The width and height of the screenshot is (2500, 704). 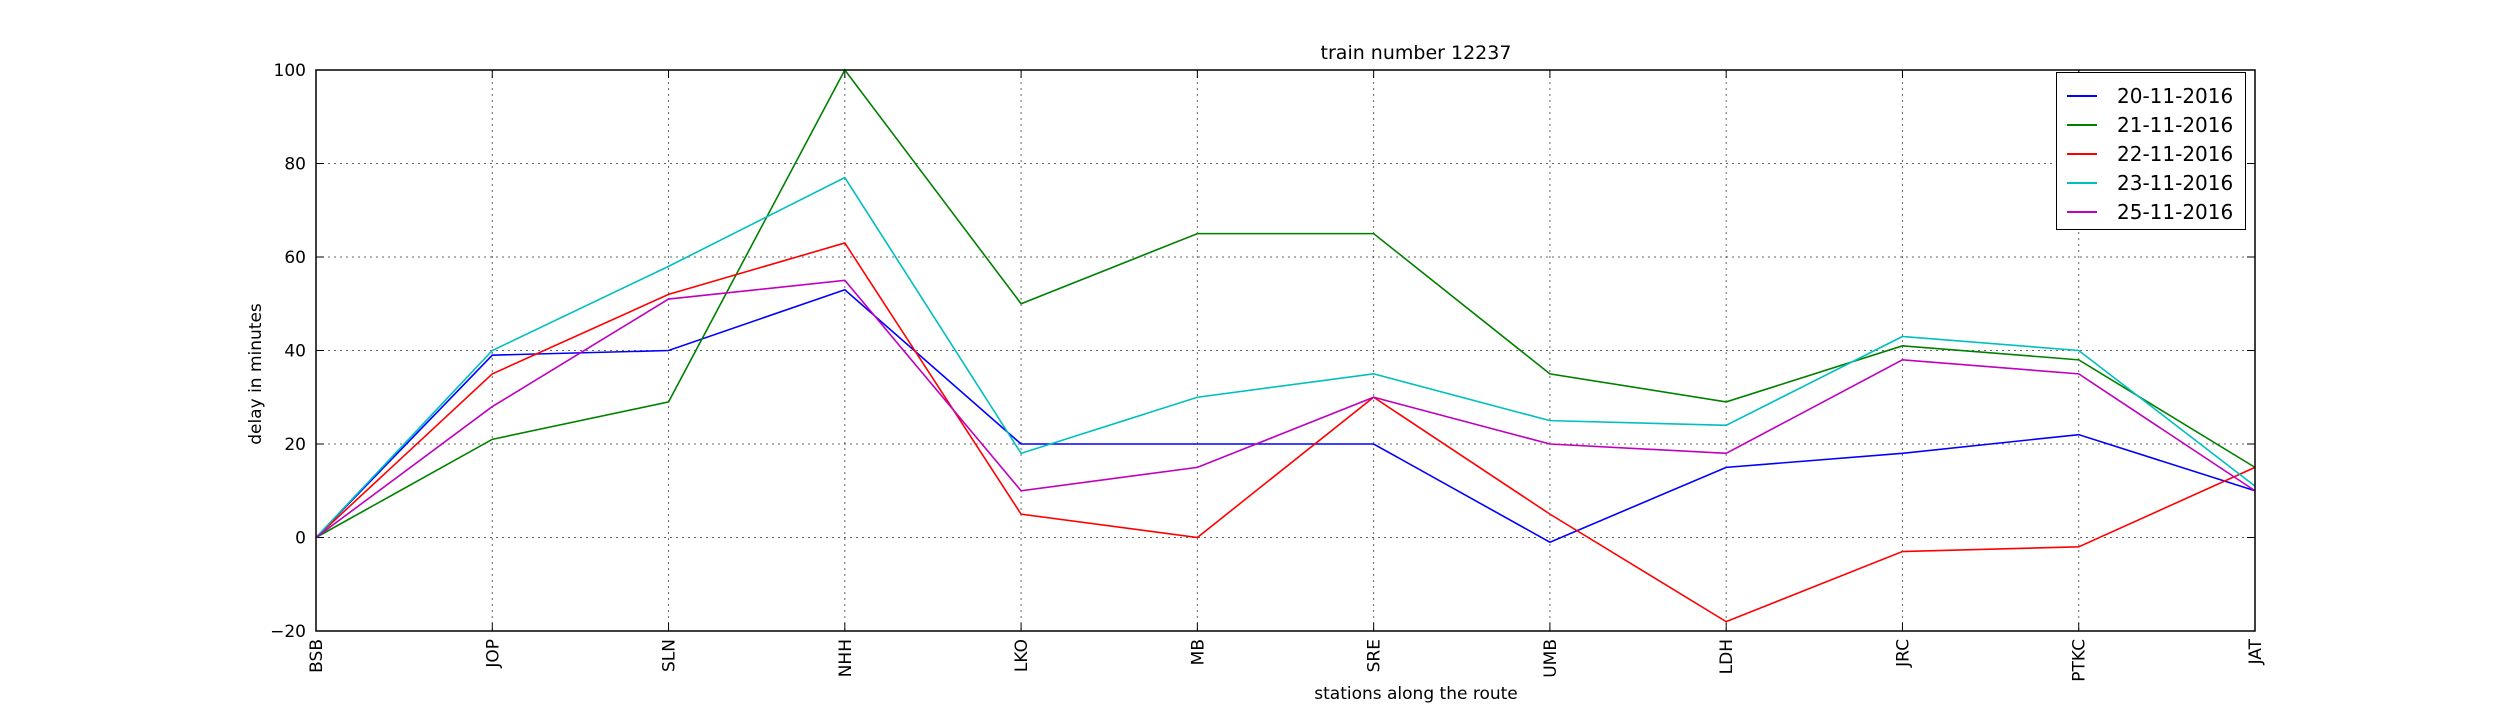 What do you see at coordinates (2175, 153) in the screenshot?
I see `legend-label: 22-11-2016` at bounding box center [2175, 153].